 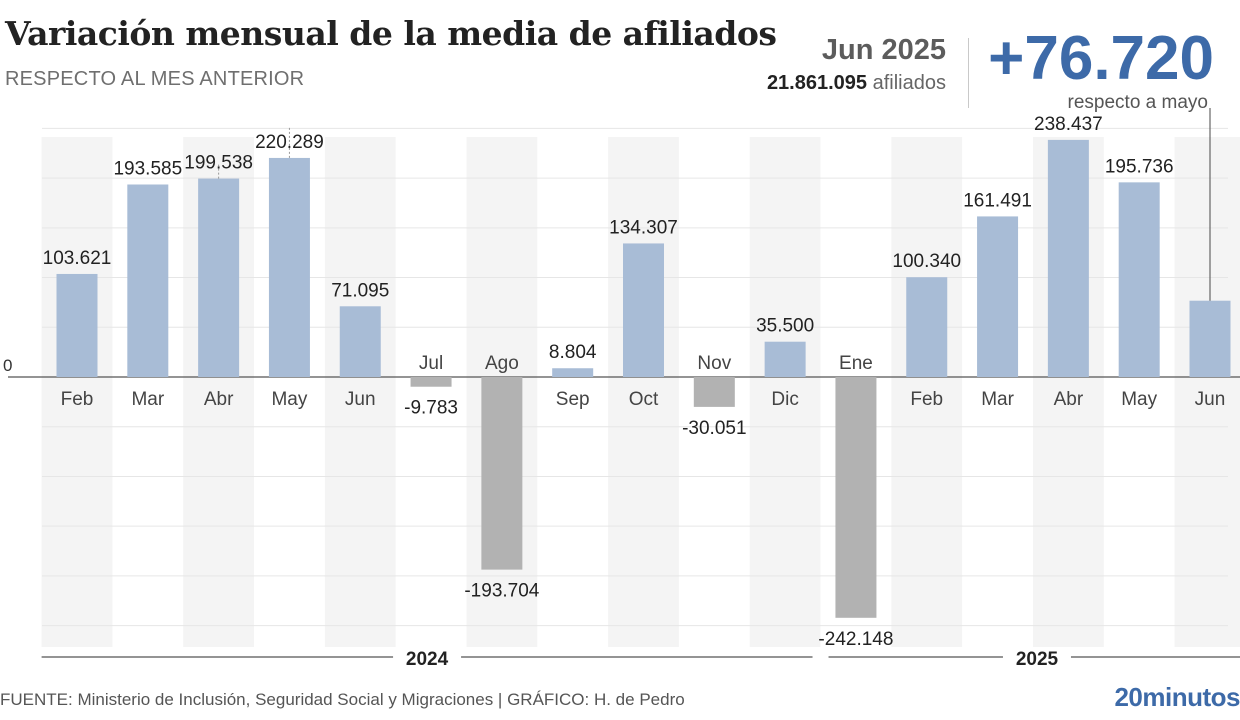 I want to click on category-label: Nov, so click(x=714, y=363).